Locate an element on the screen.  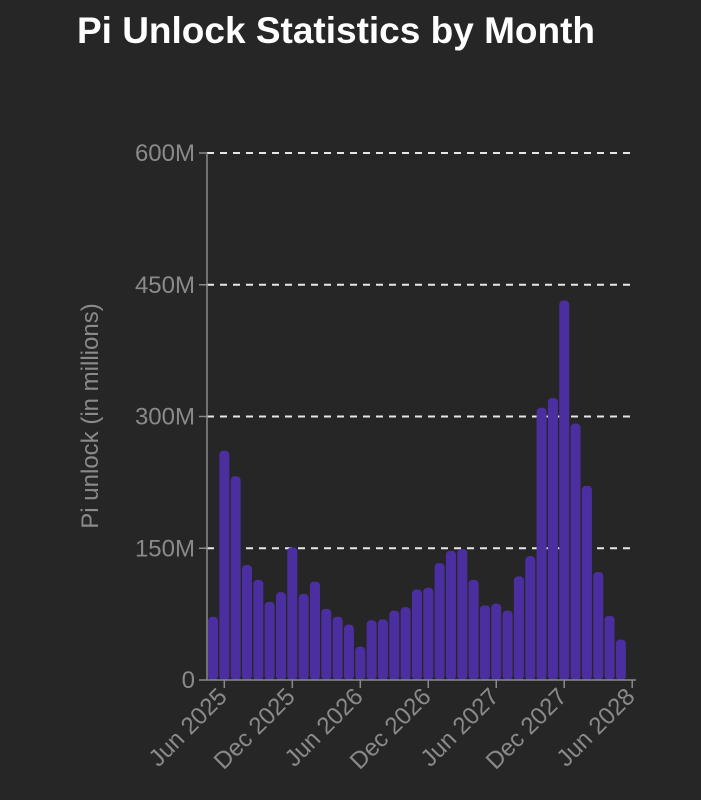
y-tick-label: 150M is located at coordinates (165, 548).